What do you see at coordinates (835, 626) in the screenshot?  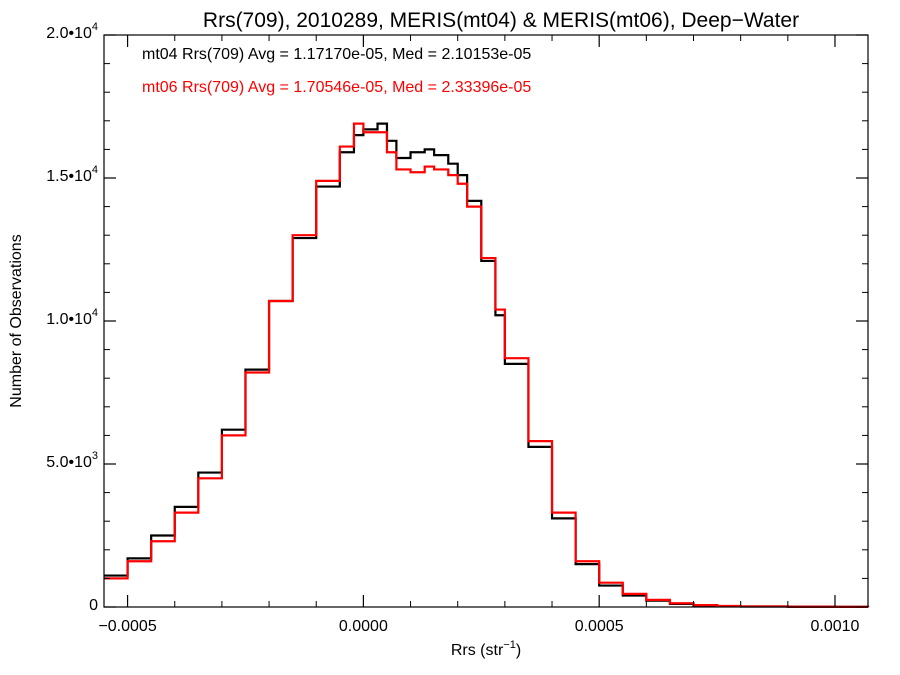 I see `x-tick-label: 0.0010` at bounding box center [835, 626].